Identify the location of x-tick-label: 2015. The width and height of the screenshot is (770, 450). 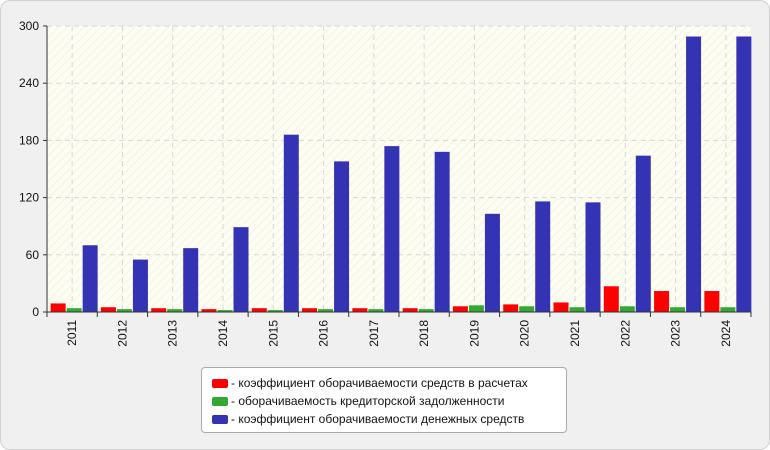
(273, 333).